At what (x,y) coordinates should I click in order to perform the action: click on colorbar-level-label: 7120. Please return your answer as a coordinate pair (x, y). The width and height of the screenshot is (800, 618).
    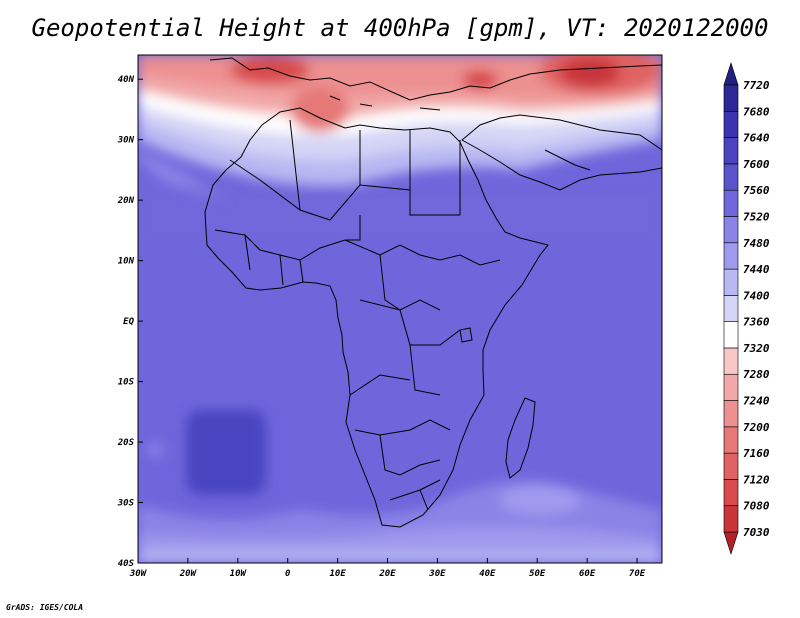
    Looking at the image, I should click on (756, 479).